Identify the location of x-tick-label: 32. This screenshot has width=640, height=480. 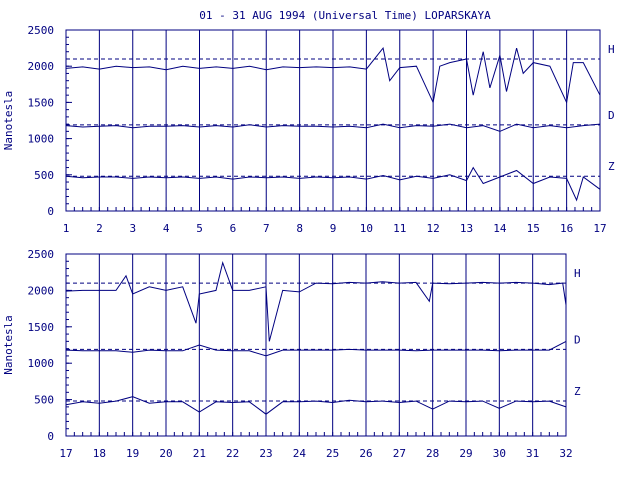
(565, 453).